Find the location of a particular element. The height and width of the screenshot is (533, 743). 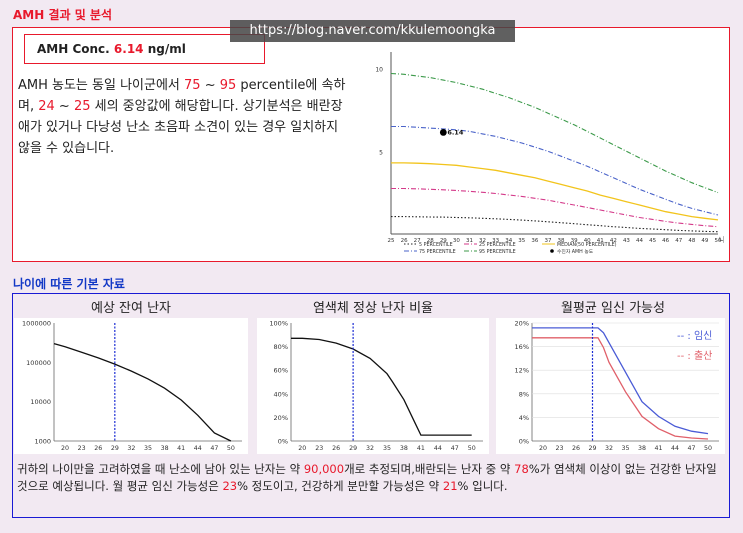

y-tick-label: 80% is located at coordinates (281, 347).